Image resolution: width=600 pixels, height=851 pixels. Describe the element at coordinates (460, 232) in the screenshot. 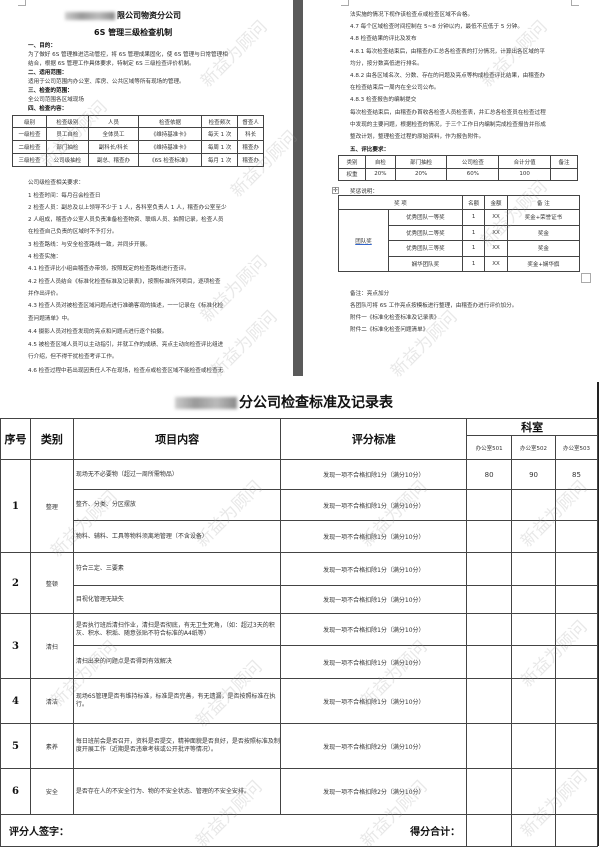

I see `table-row: 优秀团队二等奖 1 XX 奖金` at that location.